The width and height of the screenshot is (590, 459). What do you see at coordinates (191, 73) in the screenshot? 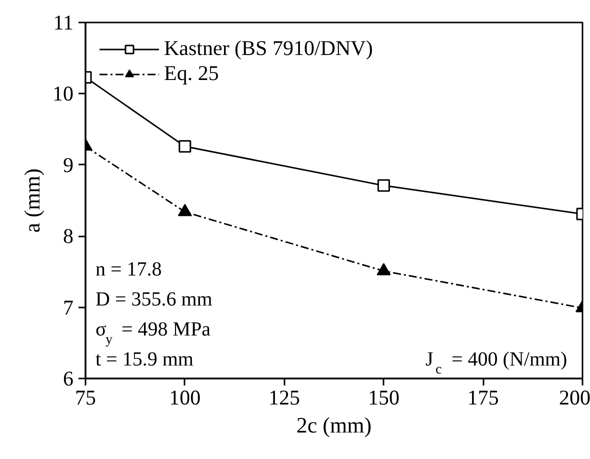
I see `legend-label: Eq. 25` at bounding box center [191, 73].